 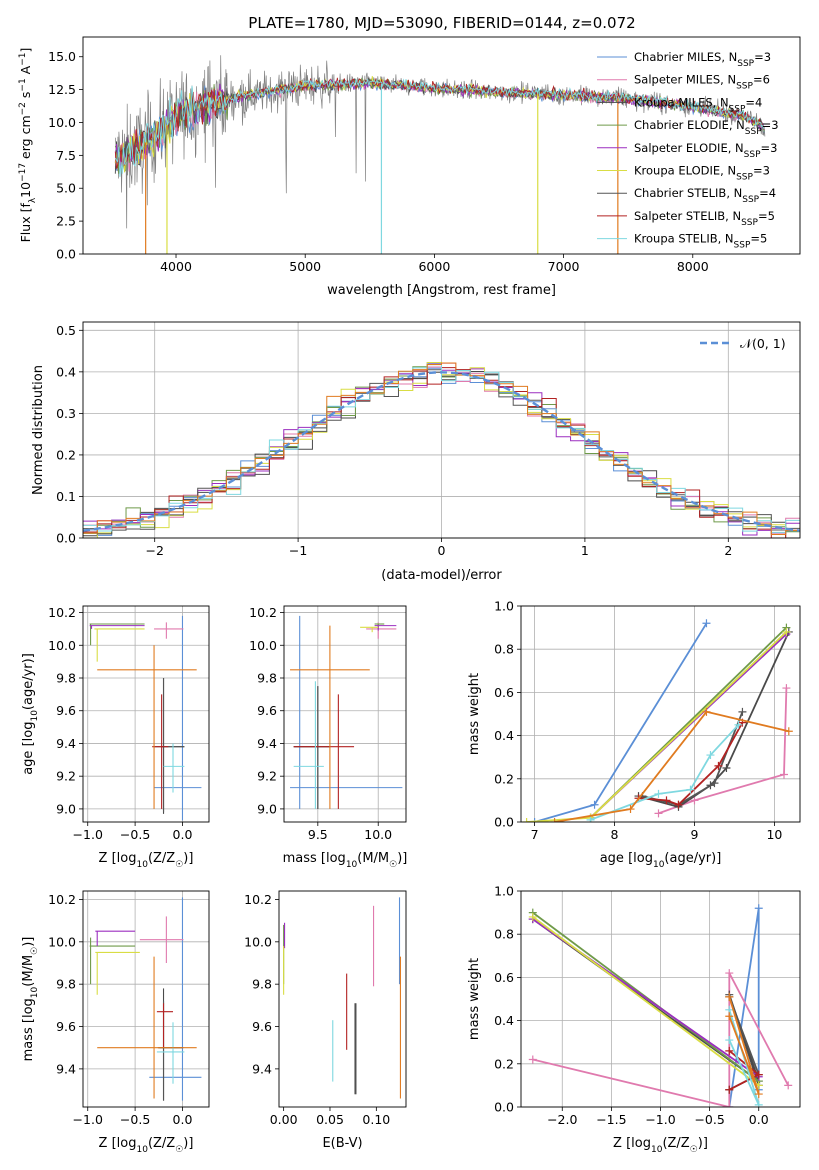 What do you see at coordinates (611, 1119) in the screenshot?
I see `x-tick-label: −1.5` at bounding box center [611, 1119].